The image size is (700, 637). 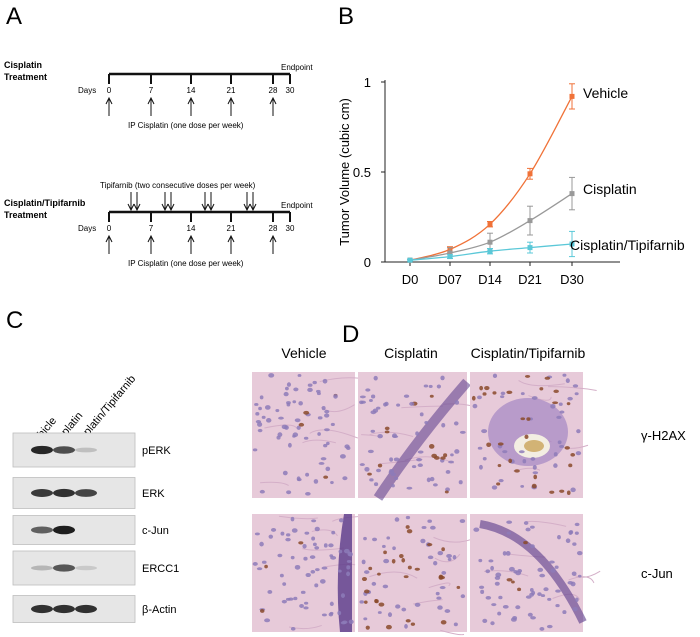 What do you see at coordinates (159, 610) in the screenshot?
I see `blot-row-label: β-Actin` at bounding box center [159, 610].